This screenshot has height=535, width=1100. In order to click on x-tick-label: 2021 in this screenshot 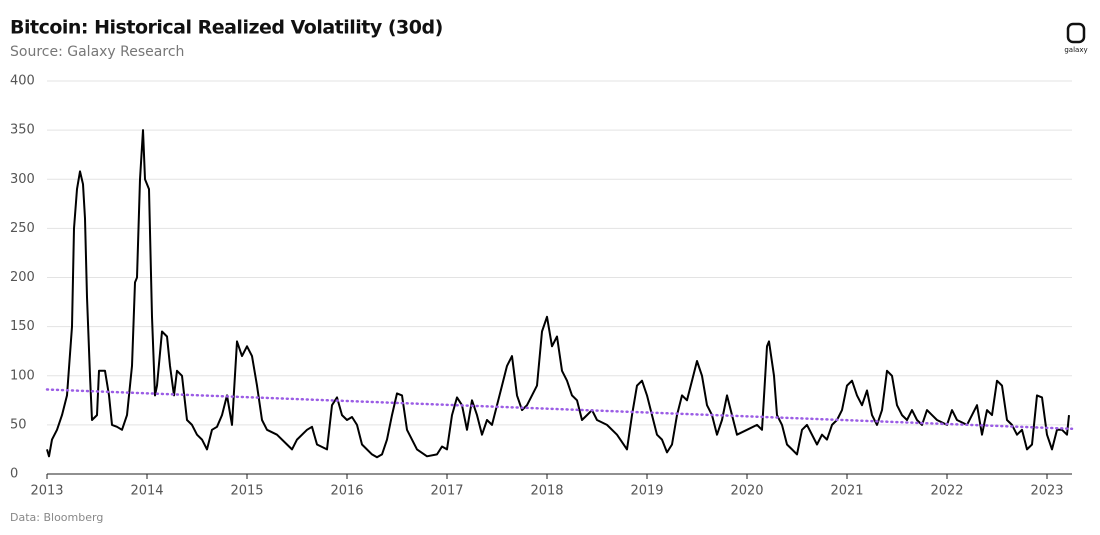, I will do `click(846, 491)`.